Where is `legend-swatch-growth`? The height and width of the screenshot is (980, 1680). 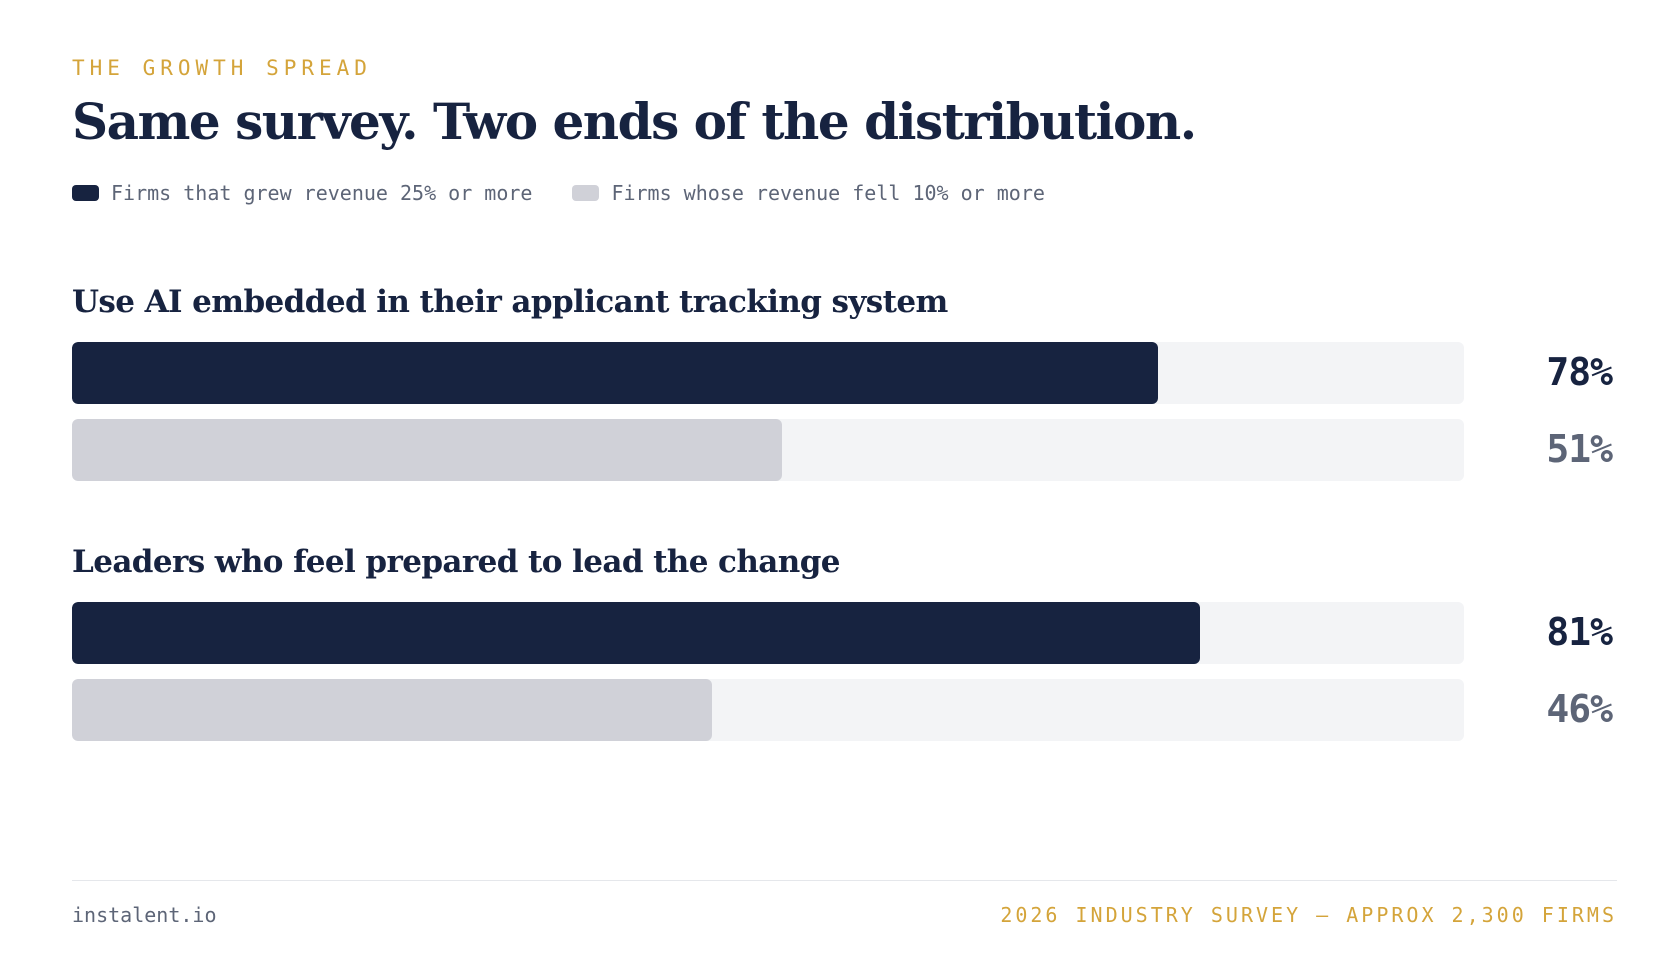
legend-swatch-growth is located at coordinates (85, 193).